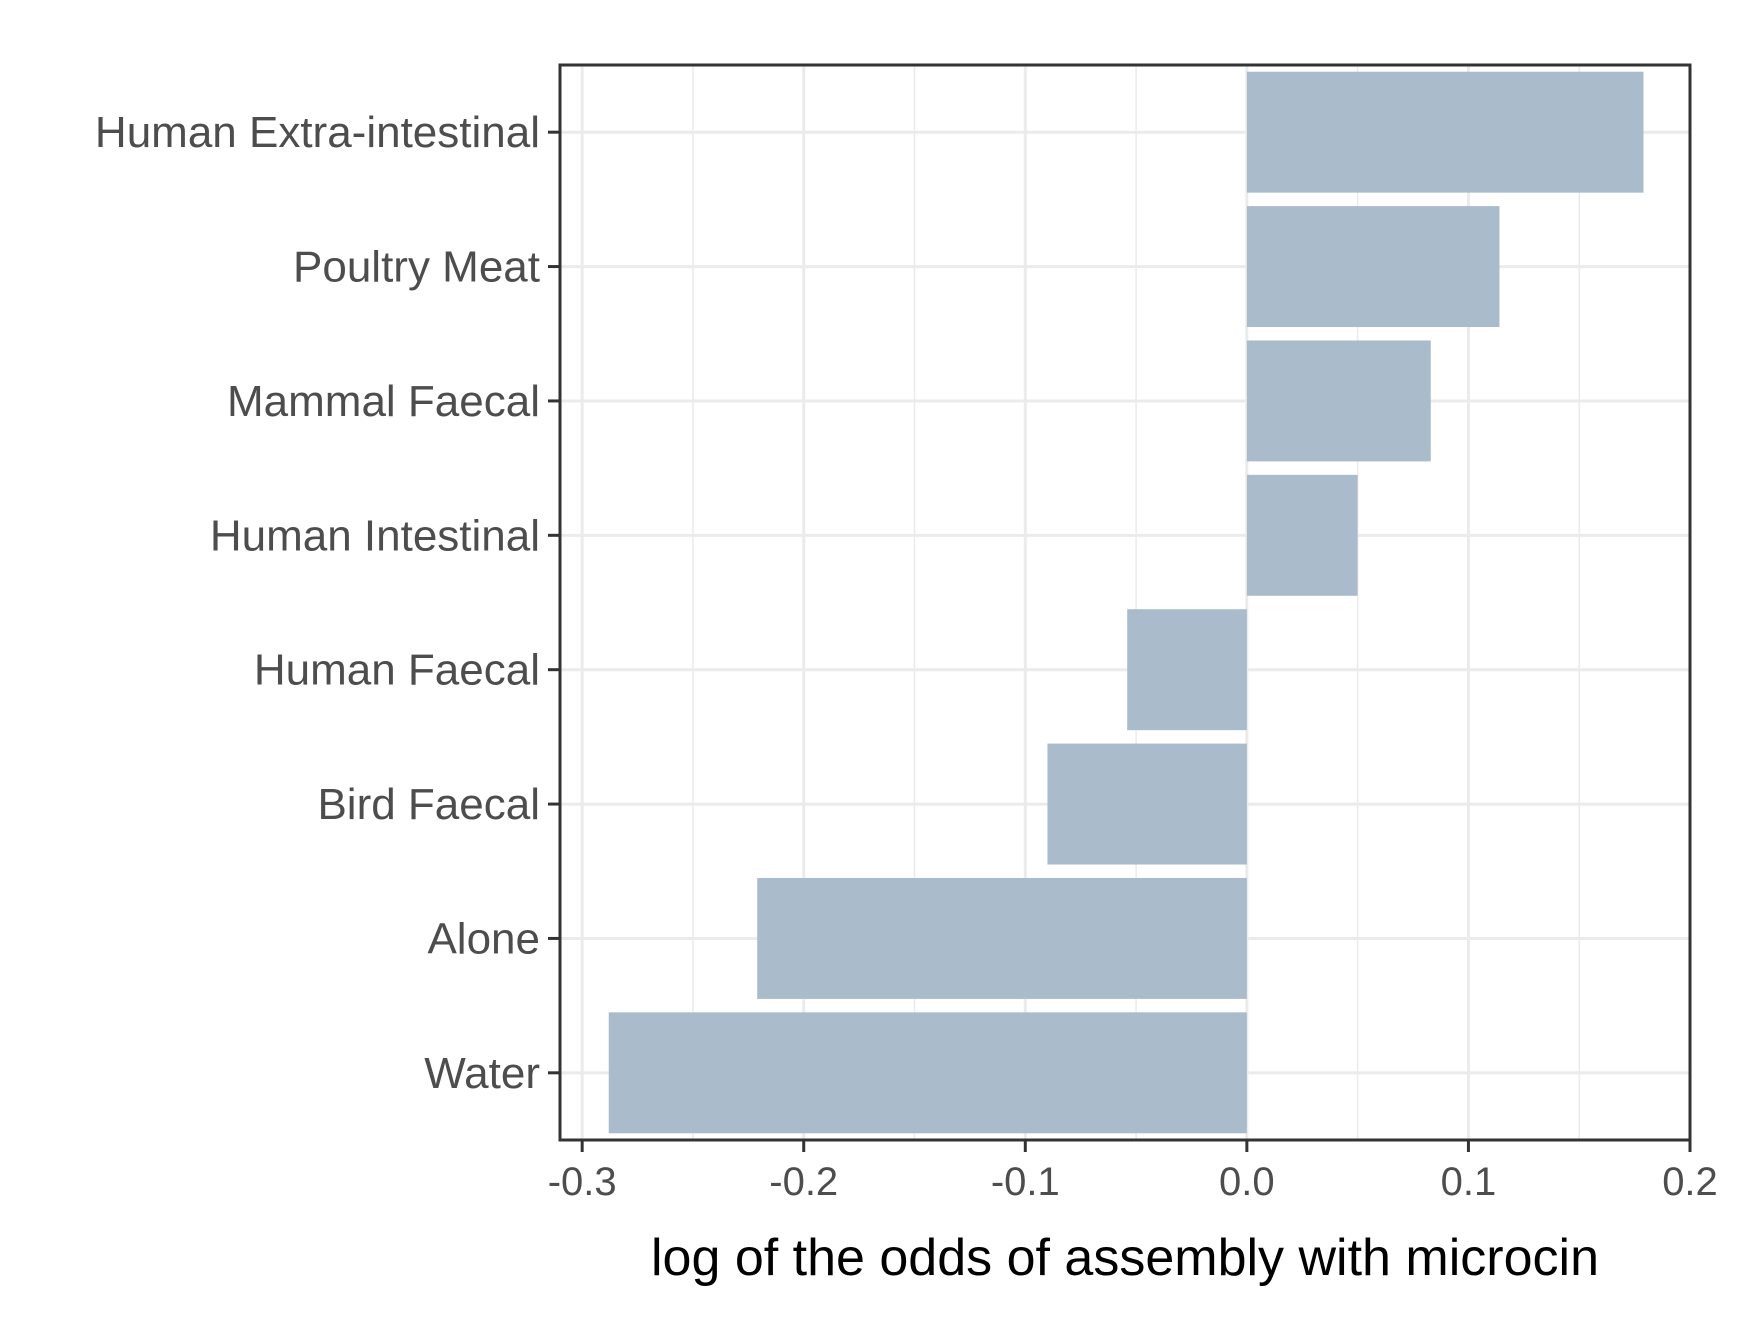 The height and width of the screenshot is (1333, 1750). Describe the element at coordinates (1025, 1182) in the screenshot. I see `x-tick-label: -0.1` at that location.